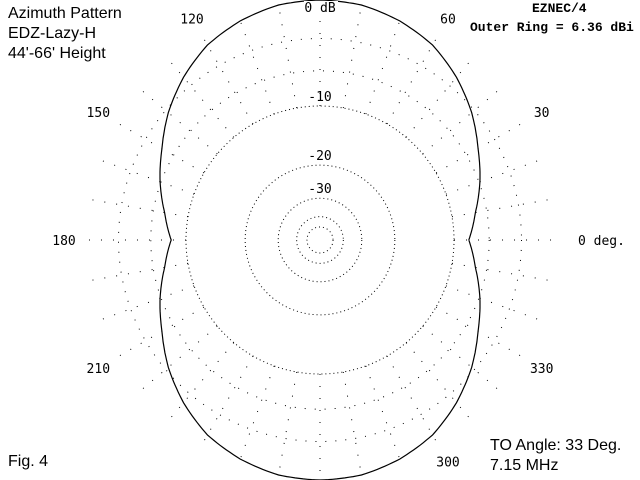  What do you see at coordinates (556, 445) in the screenshot?
I see `takeoff-angle: TO Angle: 33 Deg.` at bounding box center [556, 445].